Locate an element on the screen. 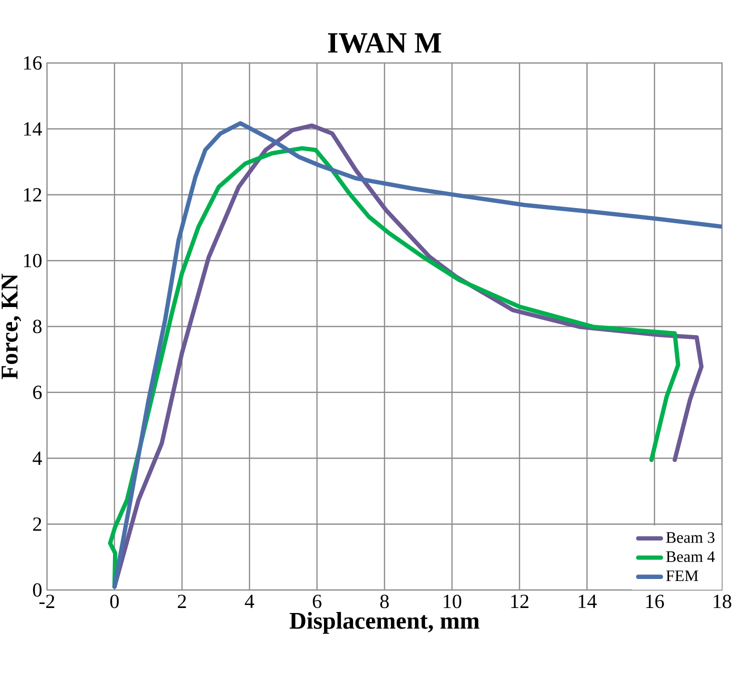 The image size is (744, 675). x-tick-label: 18 is located at coordinates (723, 601).